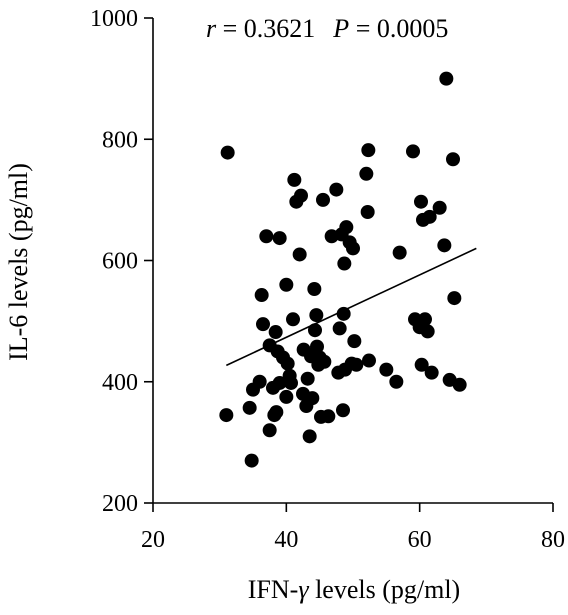 The width and height of the screenshot is (568, 615). I want to click on y-tick-label: 400, so click(120, 383).